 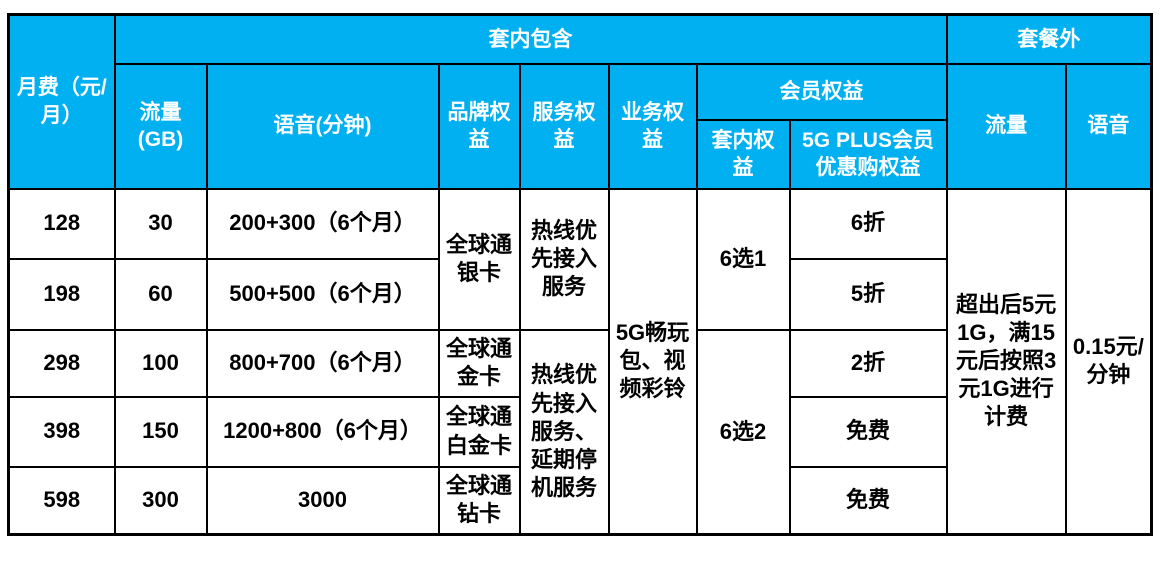 I want to click on service-benefit-cell: 热线优 先接入 服务, so click(x=564, y=259).